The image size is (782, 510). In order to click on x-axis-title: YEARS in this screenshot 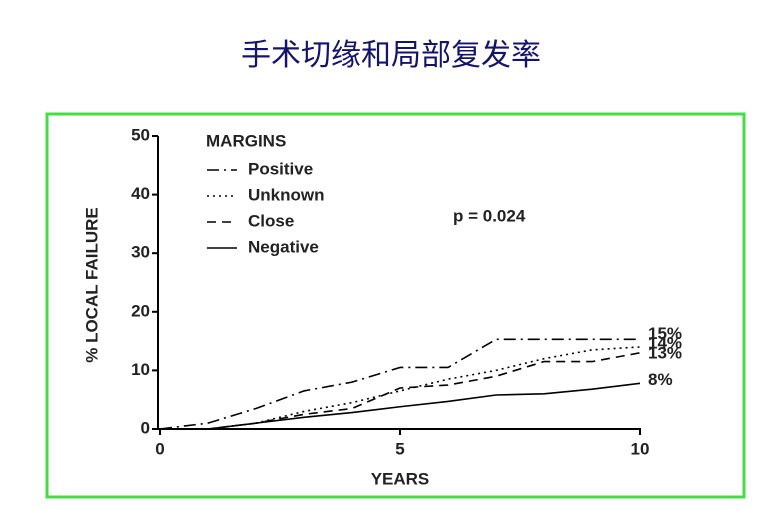, I will do `click(400, 478)`.